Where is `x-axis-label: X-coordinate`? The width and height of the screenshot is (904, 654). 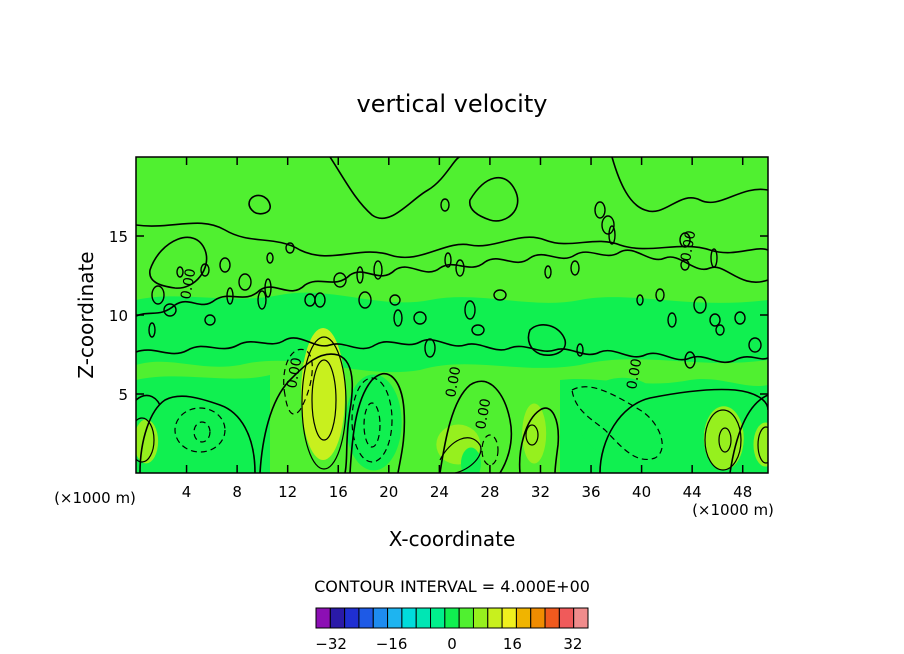
x-axis-label: X-coordinate is located at coordinates (452, 539).